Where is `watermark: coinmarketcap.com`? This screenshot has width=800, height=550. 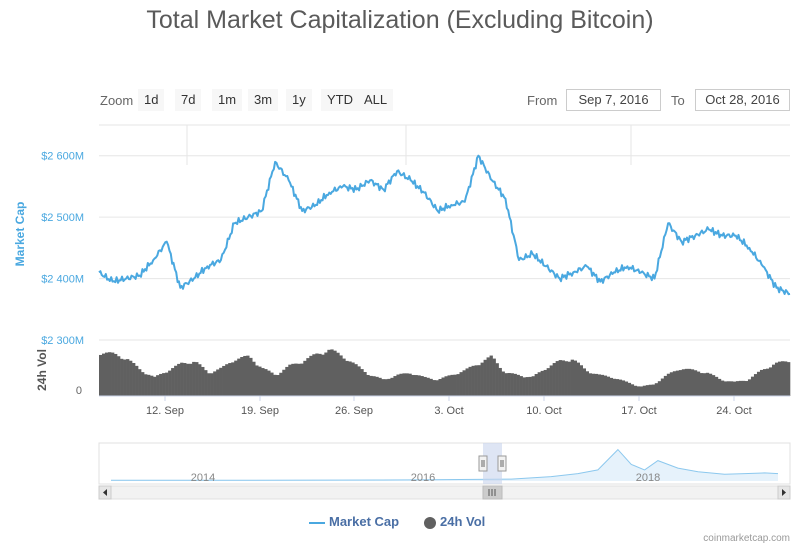 watermark: coinmarketcap.com is located at coordinates (746, 538).